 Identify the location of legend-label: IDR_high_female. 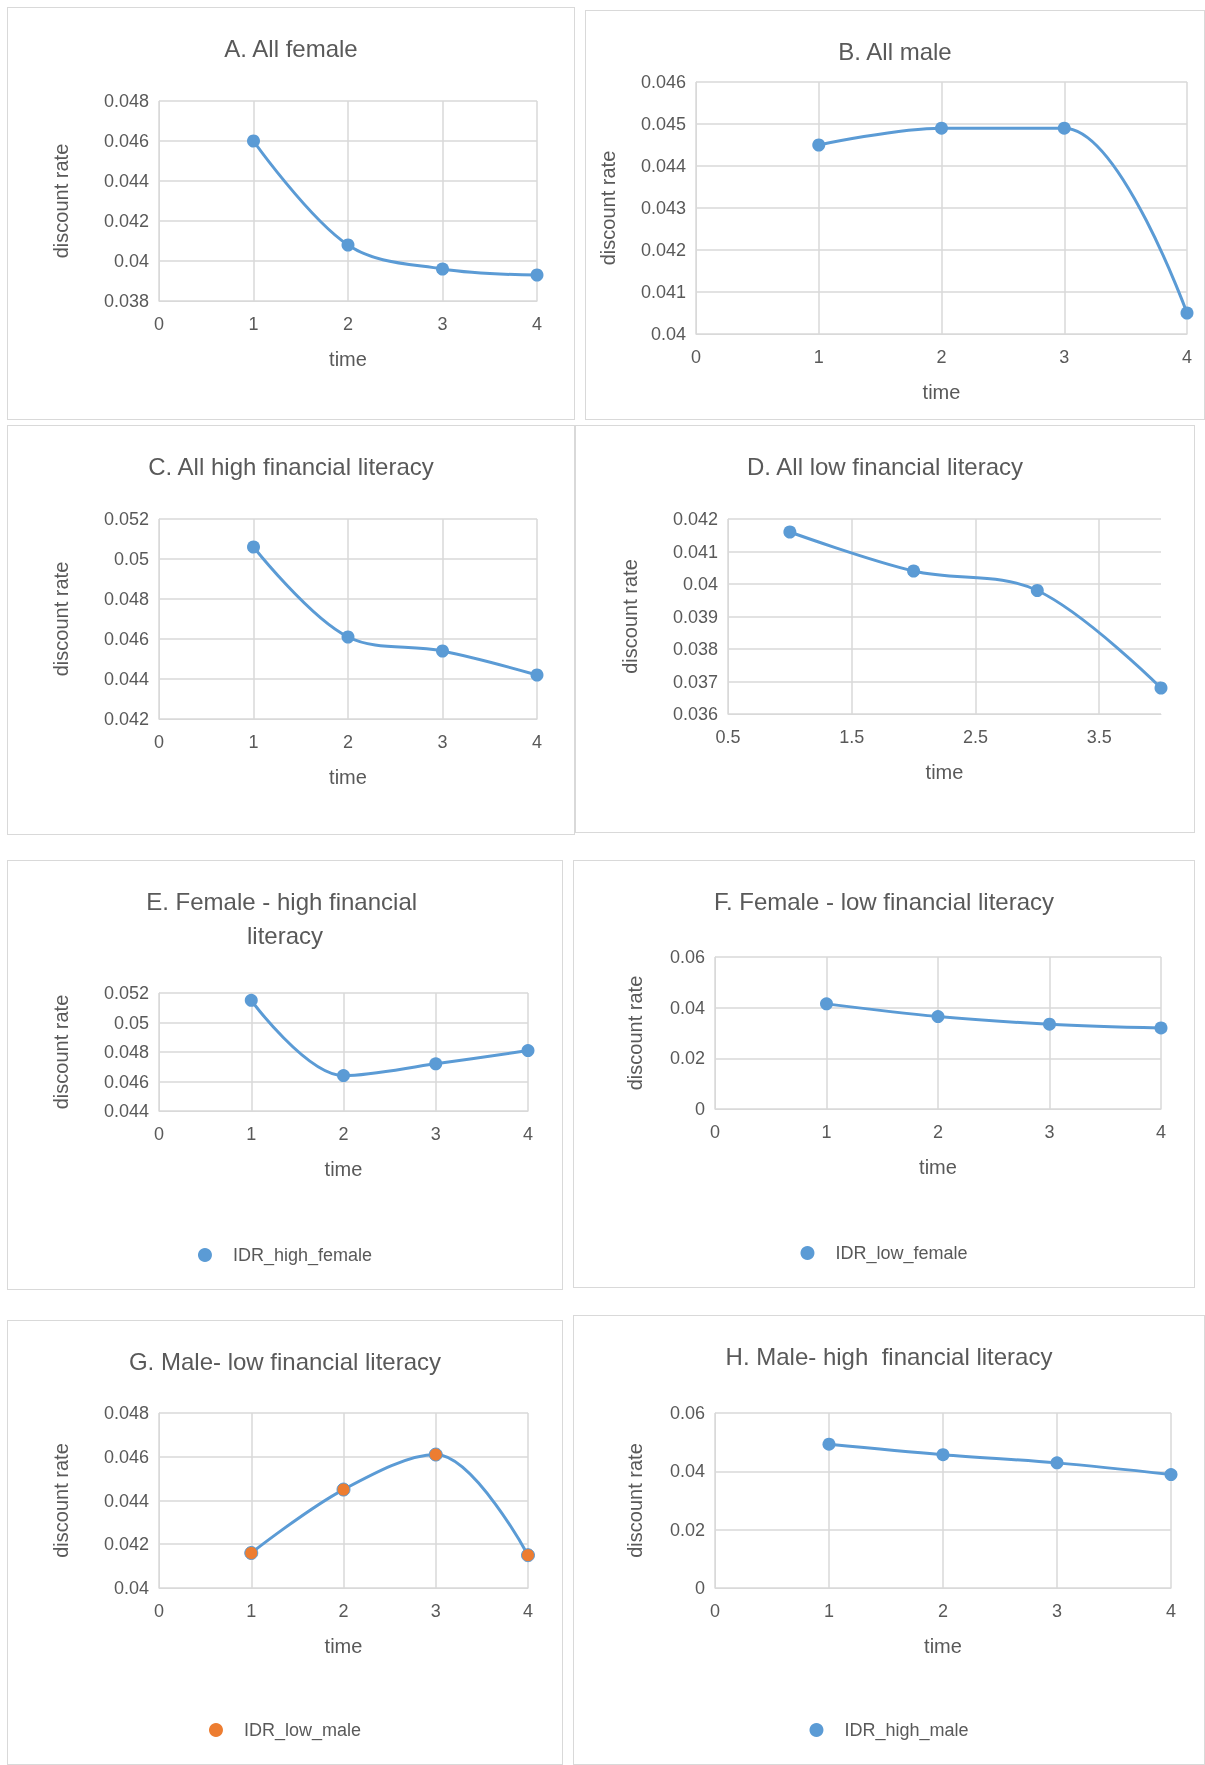
(302, 1255).